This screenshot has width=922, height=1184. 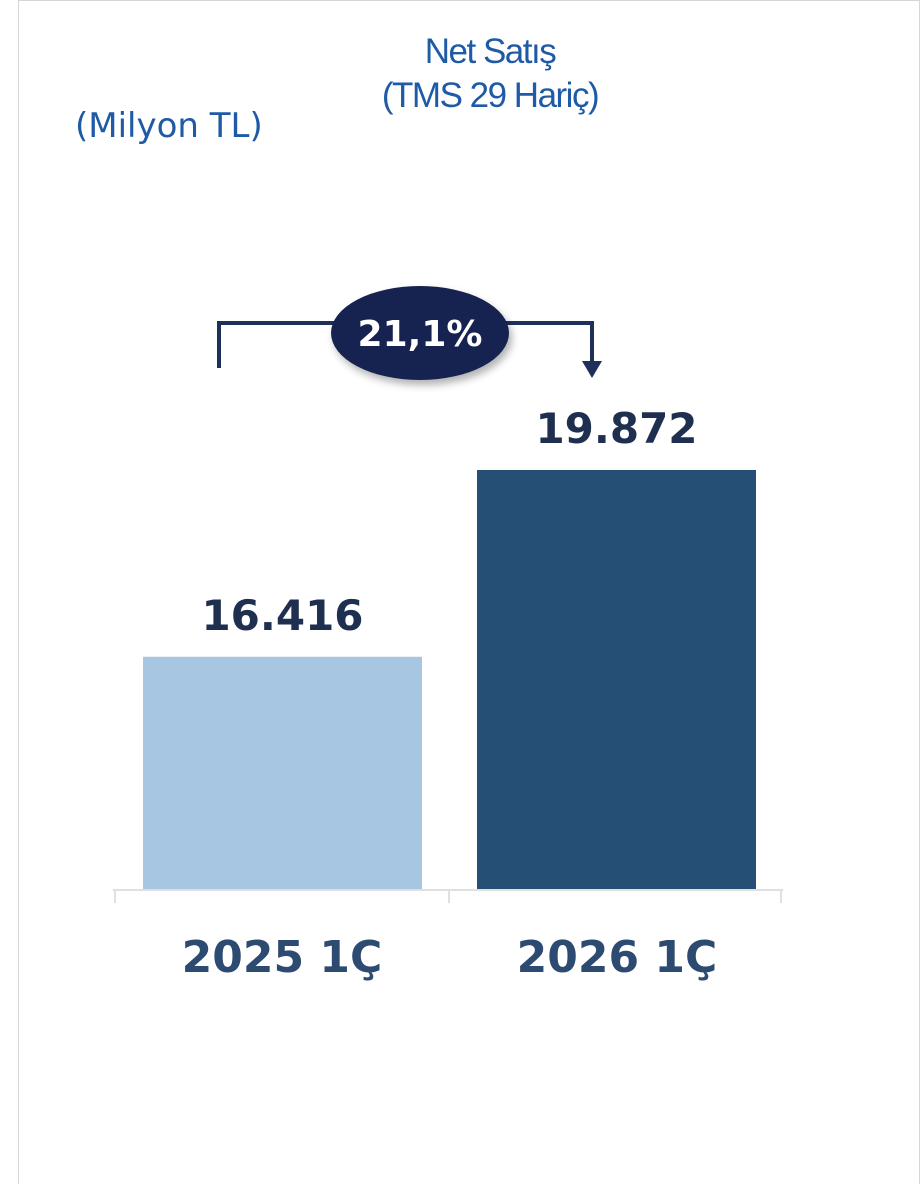 What do you see at coordinates (616, 428) in the screenshot?
I see `bar-value-label: 19.872` at bounding box center [616, 428].